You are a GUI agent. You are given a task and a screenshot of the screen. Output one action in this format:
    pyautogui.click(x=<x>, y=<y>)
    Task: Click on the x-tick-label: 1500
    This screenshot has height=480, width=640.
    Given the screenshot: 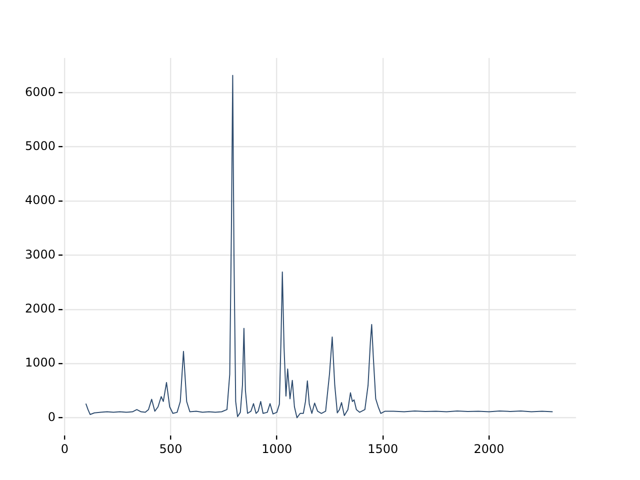 What is the action you would take?
    pyautogui.click(x=383, y=449)
    